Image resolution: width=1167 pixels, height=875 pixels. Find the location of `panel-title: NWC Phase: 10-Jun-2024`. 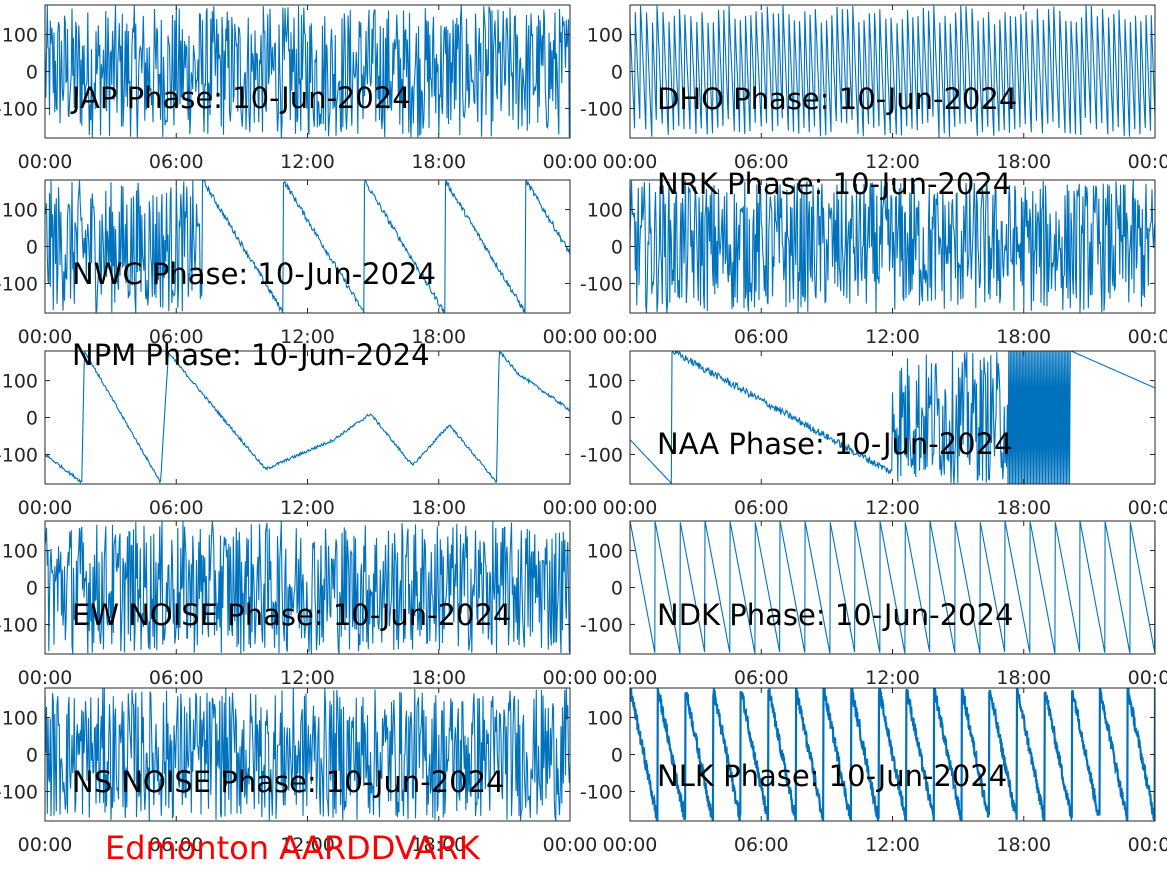

panel-title: NWC Phase: 10-Jun-2024 is located at coordinates (254, 274).